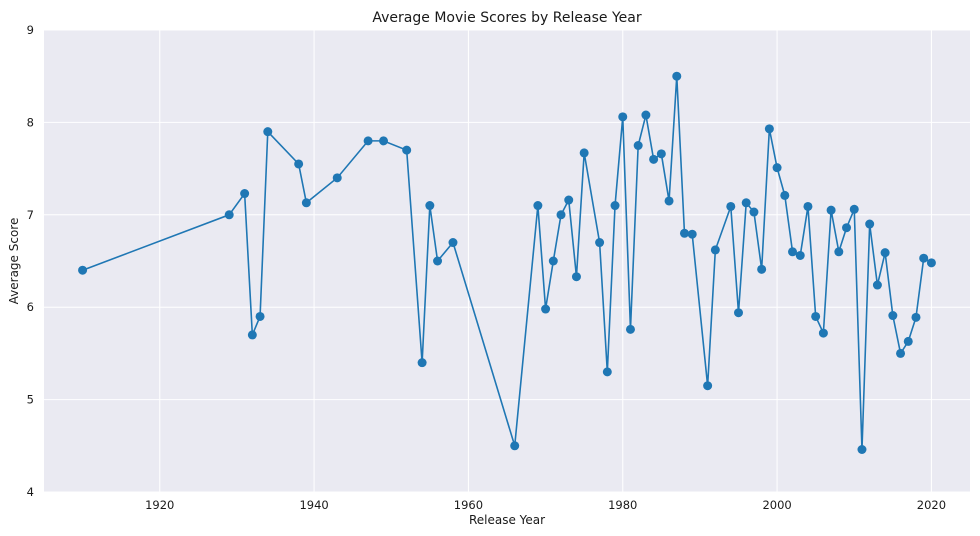 Image resolution: width=980 pixels, height=536 pixels. Describe the element at coordinates (468, 505) in the screenshot. I see `x-tick-label: 1960` at that location.